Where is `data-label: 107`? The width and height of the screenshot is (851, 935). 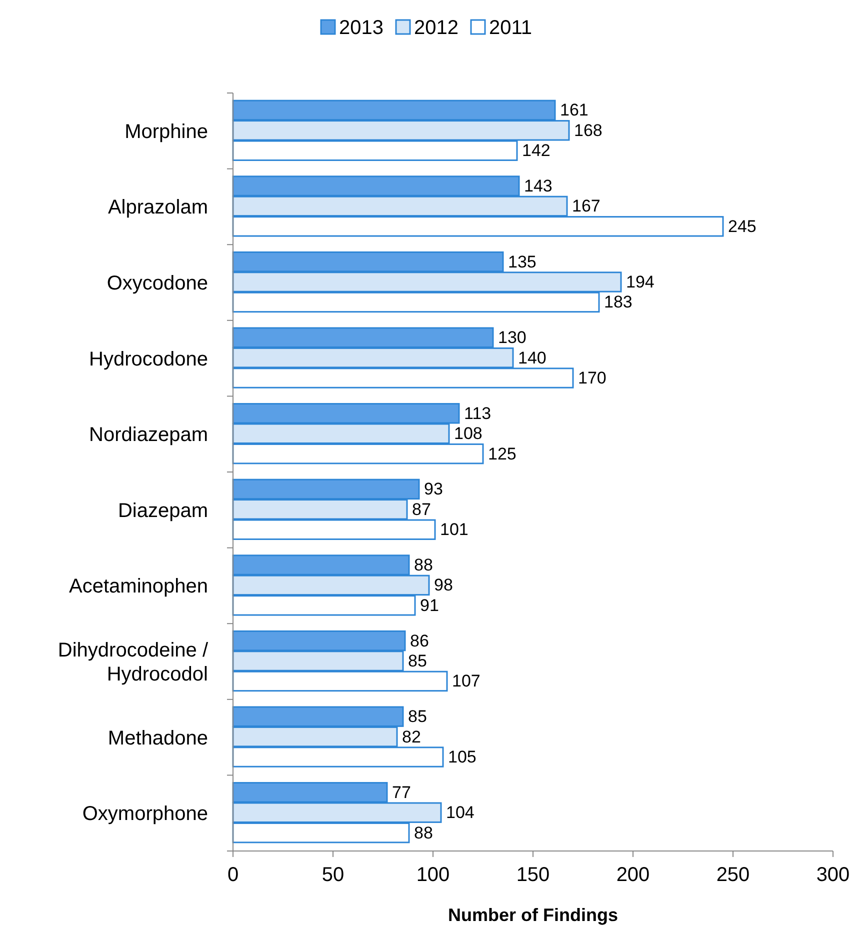
data-label: 107 is located at coordinates (466, 681).